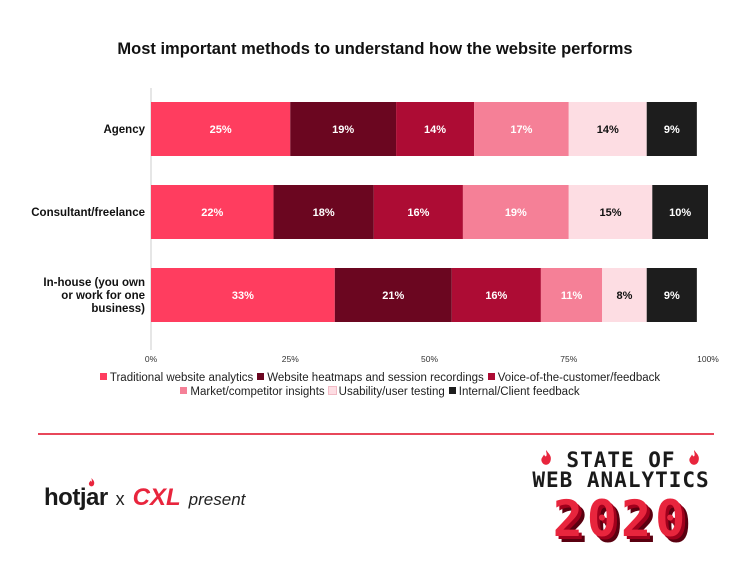  What do you see at coordinates (579, 378) in the screenshot?
I see `legend-label: Voice-of-the-customer/feedback` at bounding box center [579, 378].